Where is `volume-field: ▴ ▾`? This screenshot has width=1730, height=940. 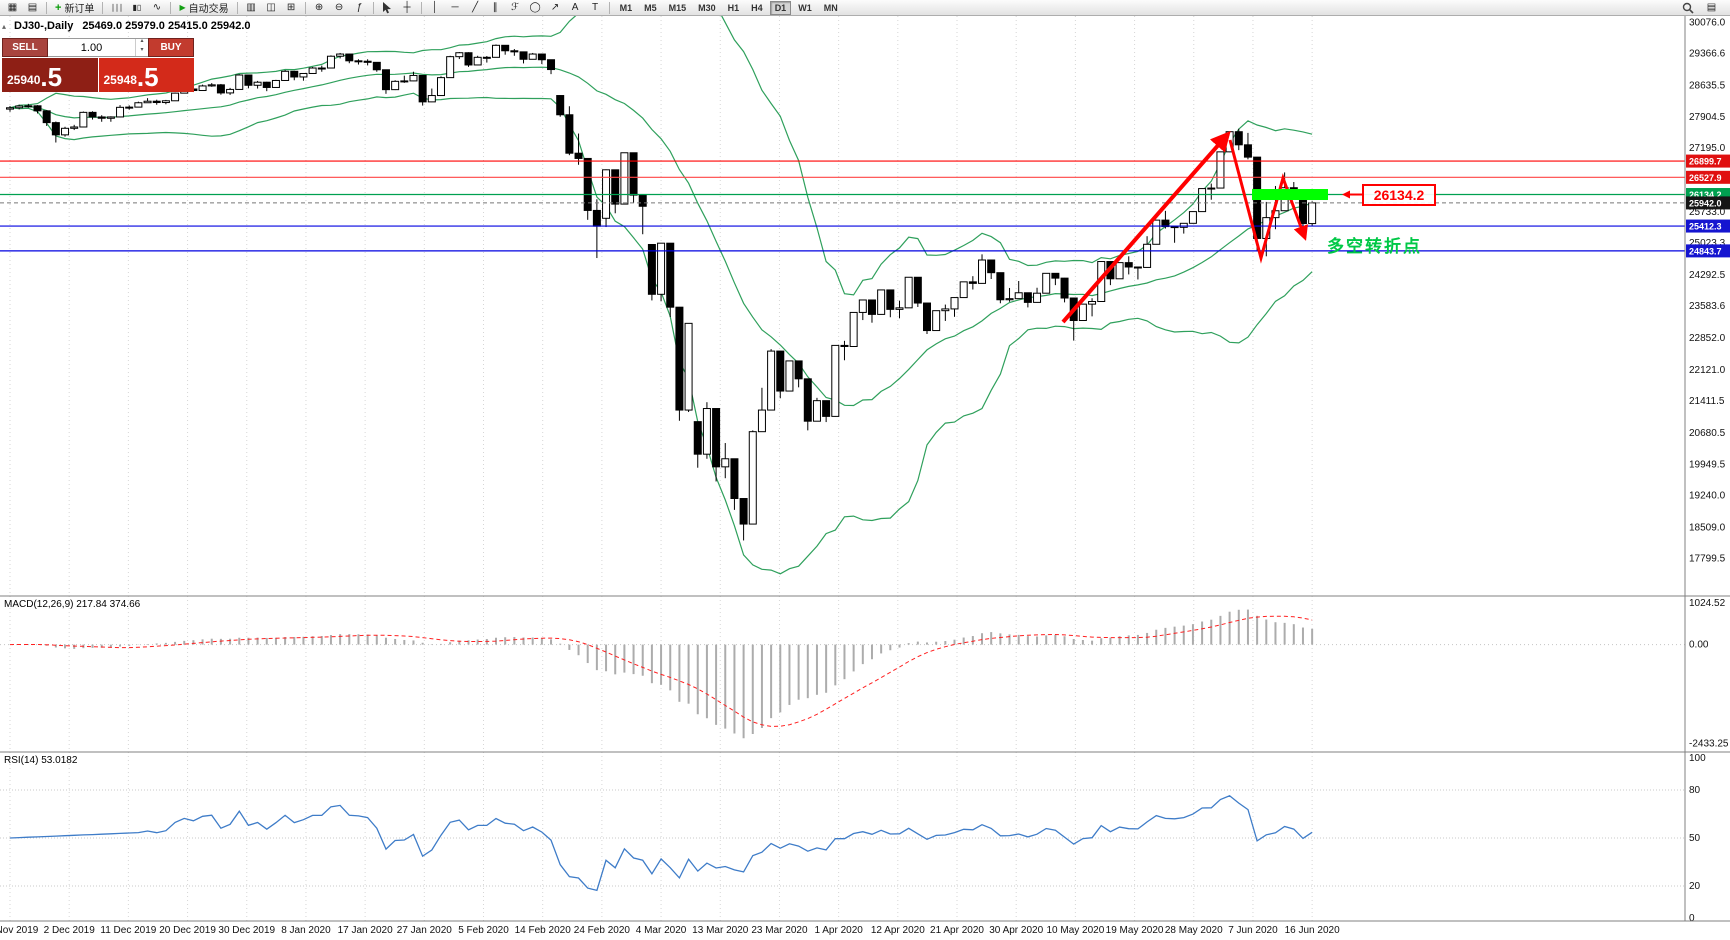
volume-field: ▴ ▾ is located at coordinates (98, 47).